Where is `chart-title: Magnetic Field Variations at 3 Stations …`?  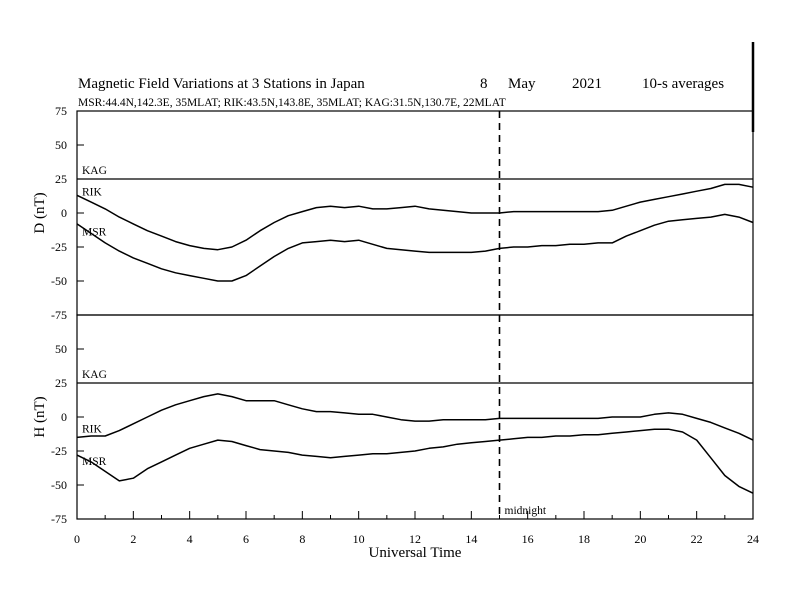 chart-title: Magnetic Field Variations at 3 Stations … is located at coordinates (221, 84).